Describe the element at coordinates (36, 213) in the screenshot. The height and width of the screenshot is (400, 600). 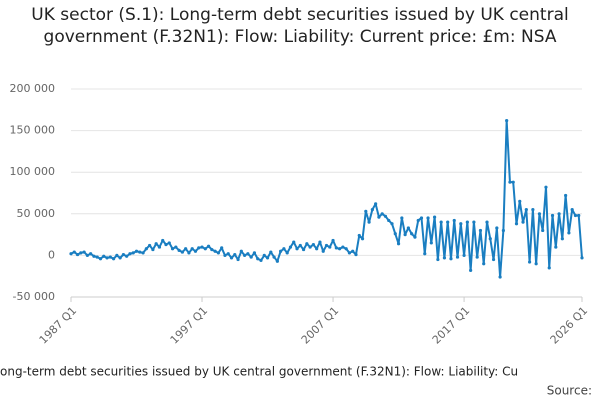
I see `y-tick-label: 50 000` at that location.